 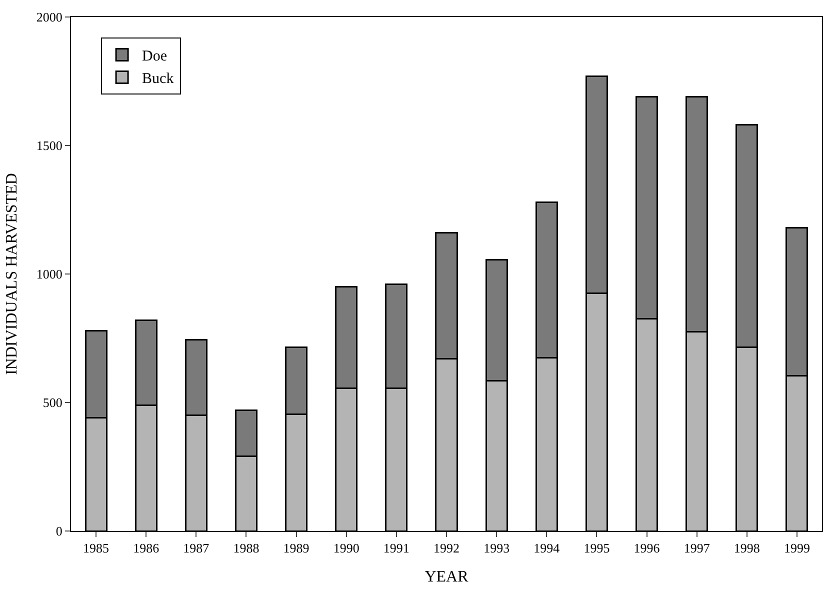 What do you see at coordinates (59, 531) in the screenshot?
I see `y-tick-label: 0` at bounding box center [59, 531].